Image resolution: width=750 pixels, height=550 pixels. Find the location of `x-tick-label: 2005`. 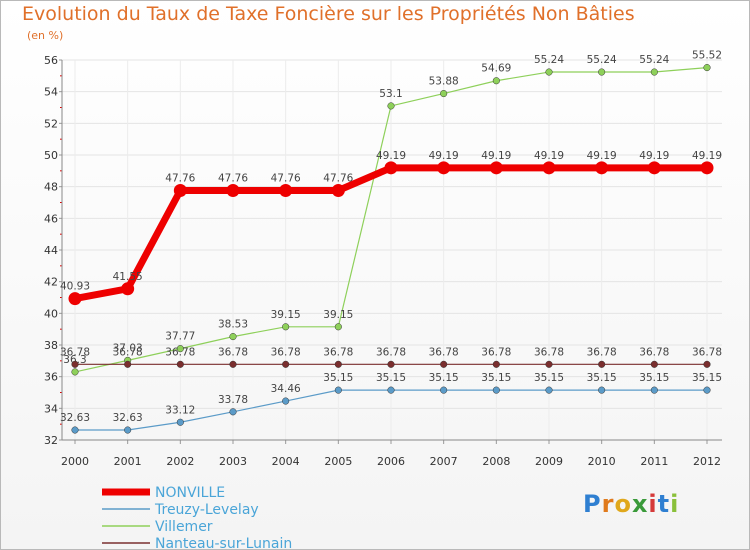

x-tick-label: 2005 is located at coordinates (338, 461).